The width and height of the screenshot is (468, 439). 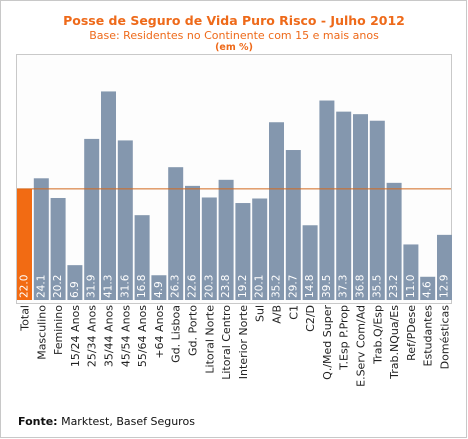 I want to click on value-label-20: 37.3, so click(x=344, y=286).